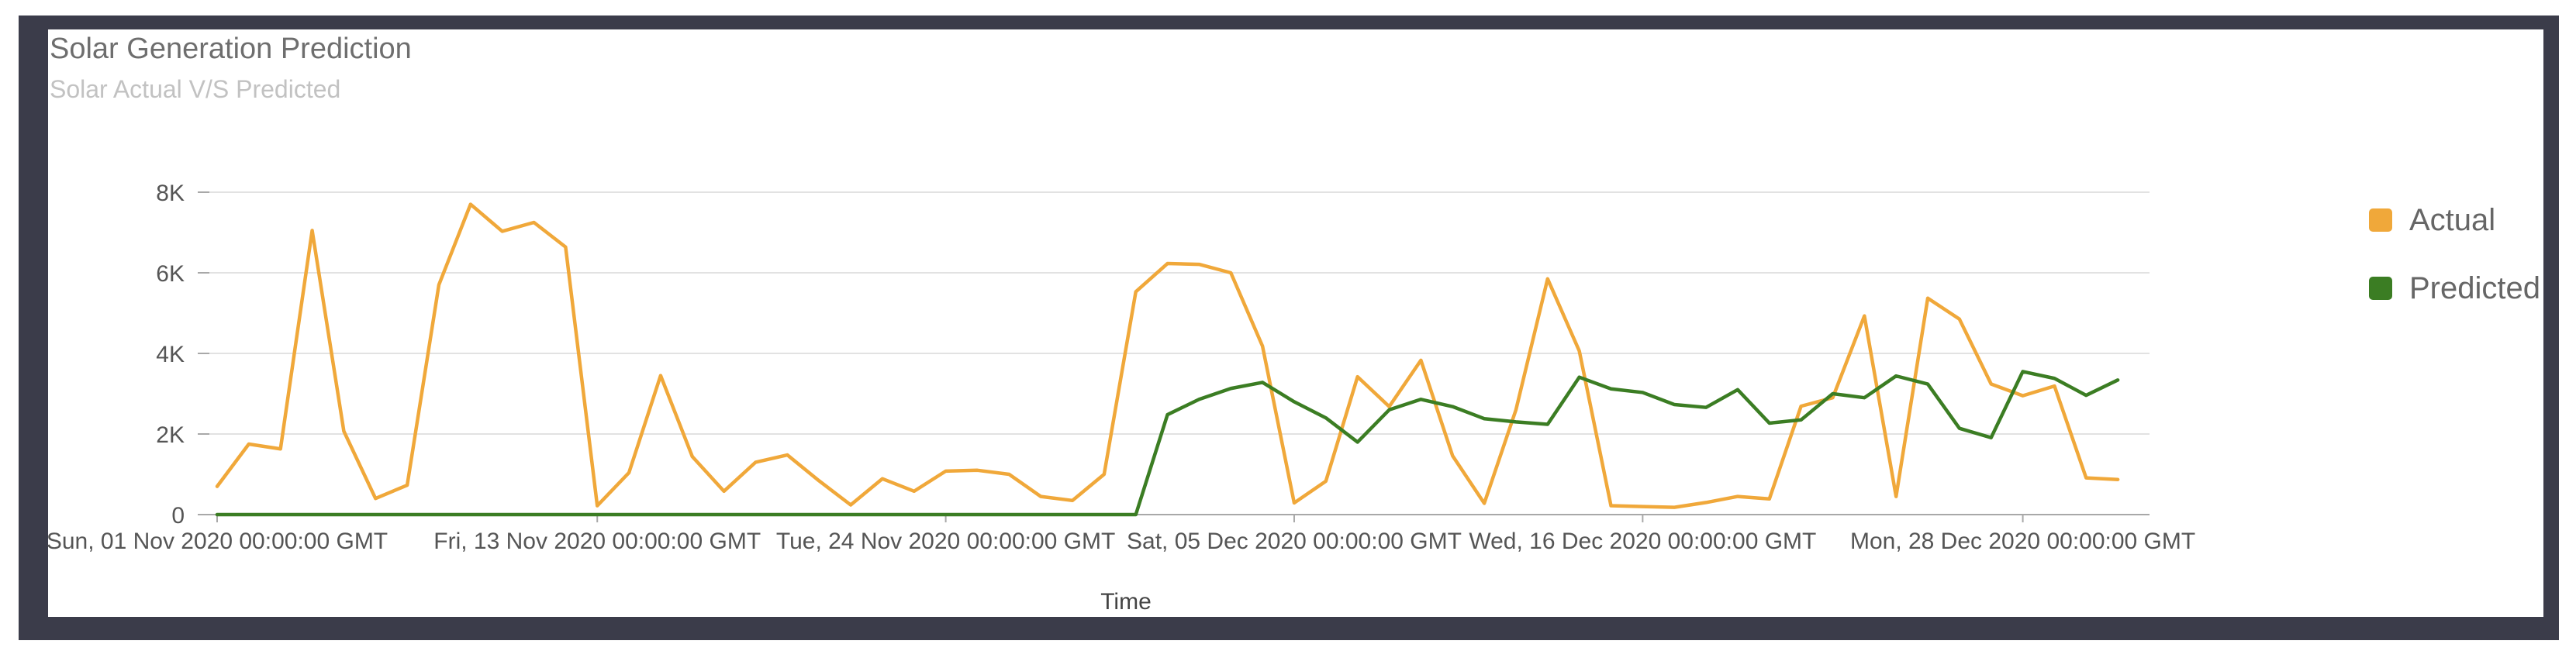 The image size is (2576, 651). I want to click on chart-subtitle: Solar Actual V/S Predicted, so click(196, 89).